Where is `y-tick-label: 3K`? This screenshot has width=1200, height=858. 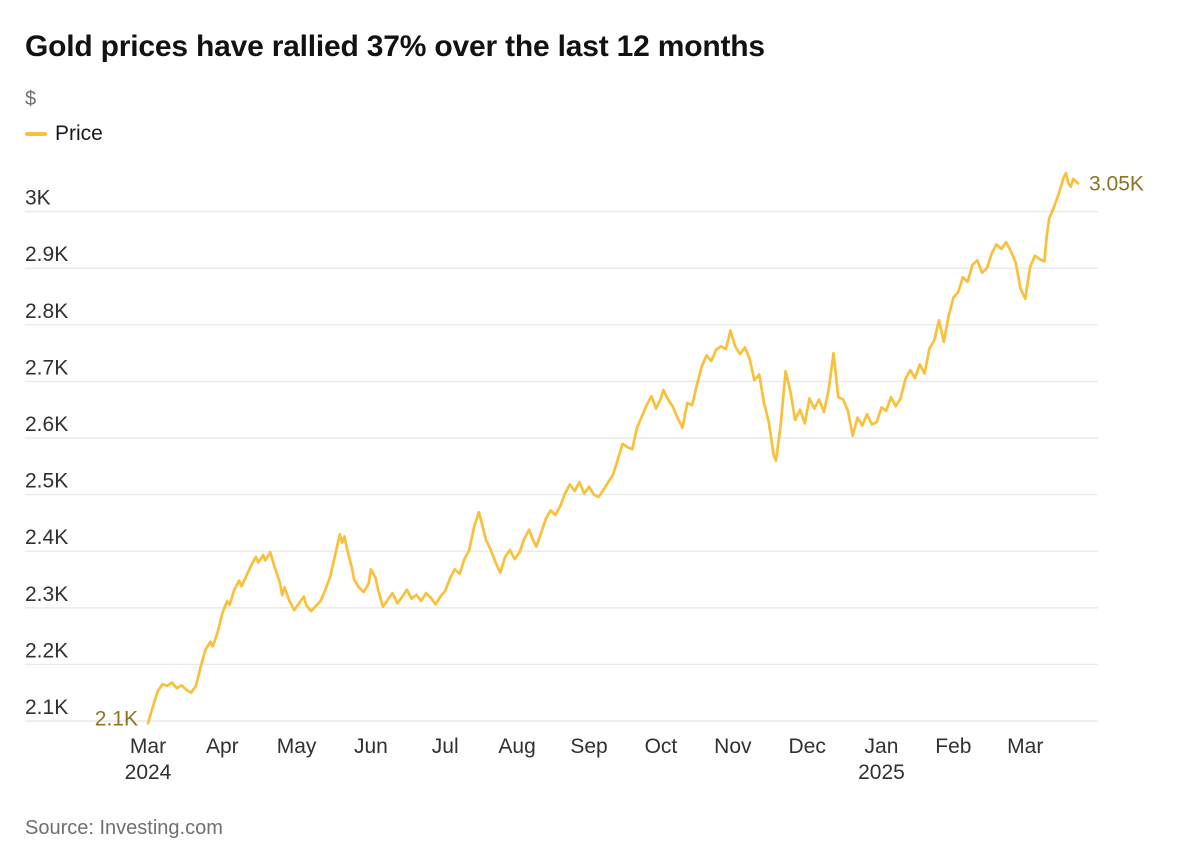 y-tick-label: 3K is located at coordinates (38, 198).